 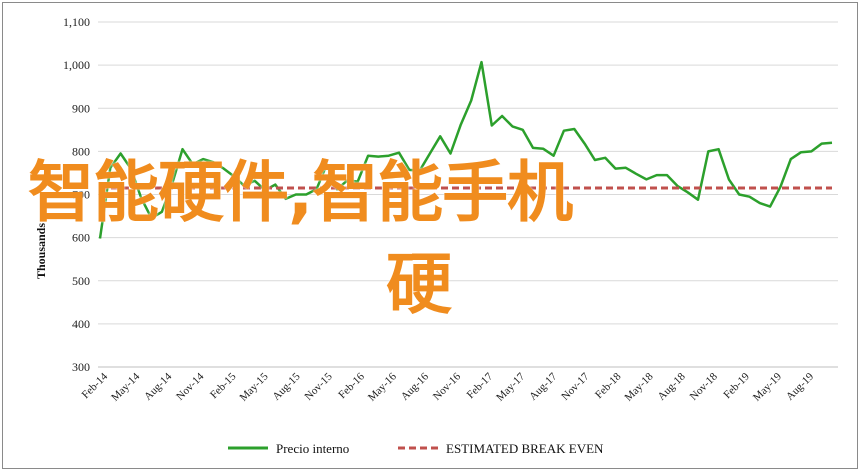 I want to click on x-tick-label: Aug-19, so click(x=800, y=386).